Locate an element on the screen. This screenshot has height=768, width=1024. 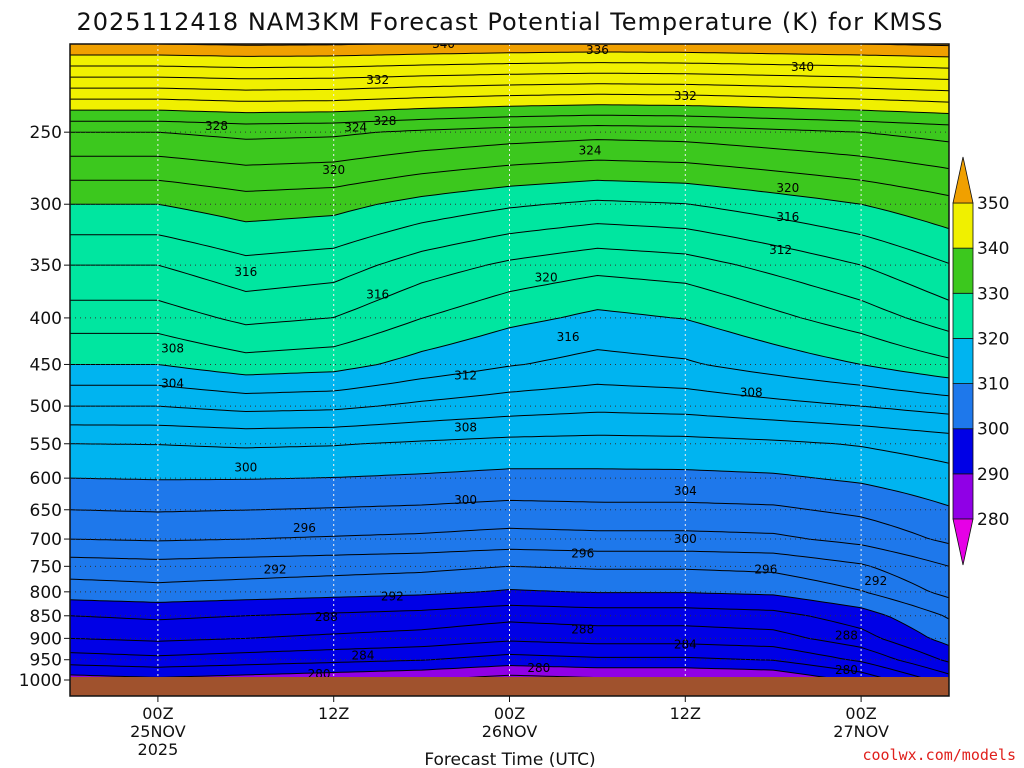
contour-label-text: 284 is located at coordinates (685, 644).